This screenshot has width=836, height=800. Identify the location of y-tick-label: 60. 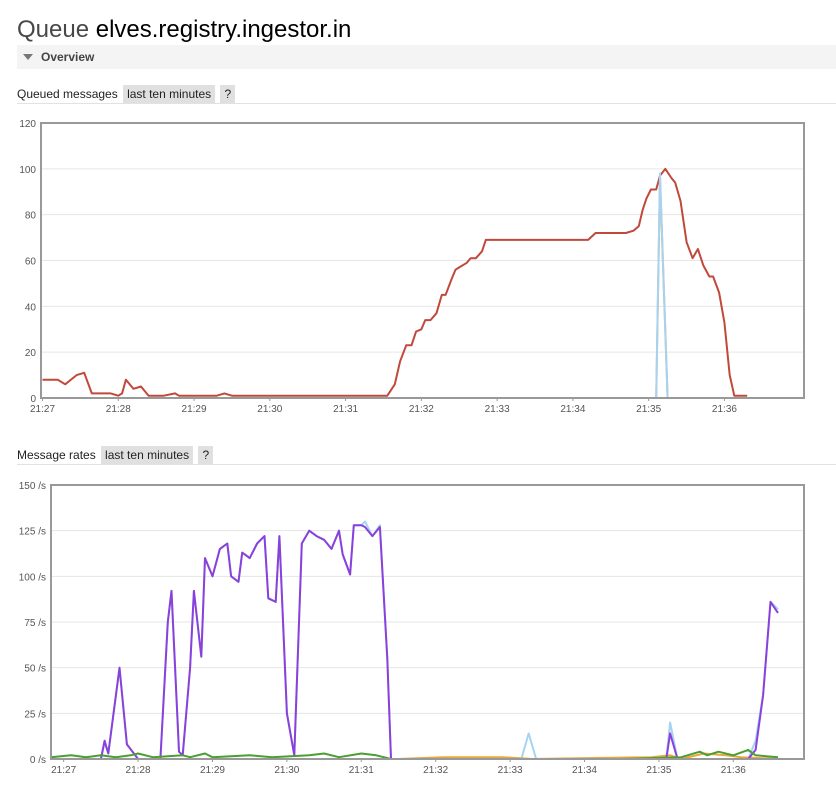
(31, 262).